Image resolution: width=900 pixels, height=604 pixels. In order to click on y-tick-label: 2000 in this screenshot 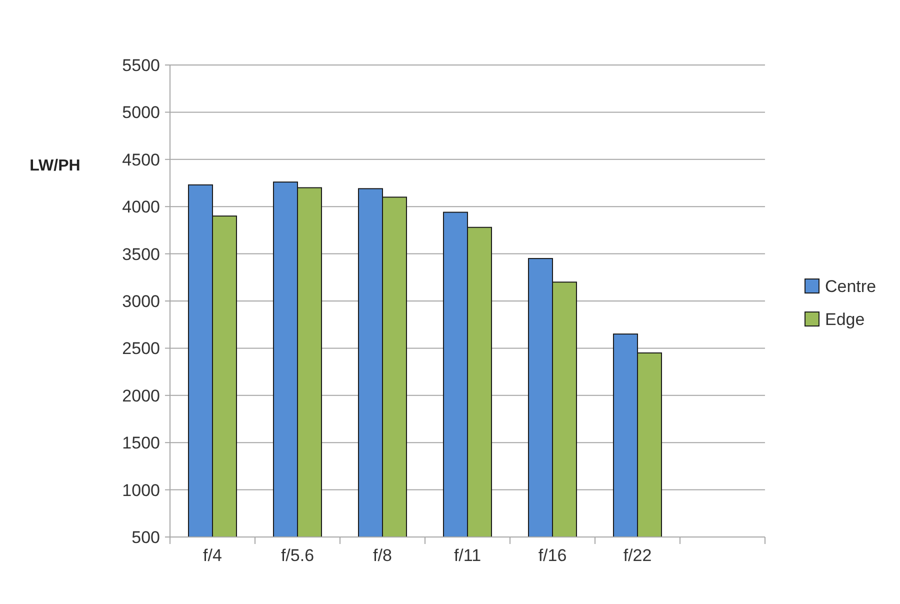, I will do `click(141, 396)`.